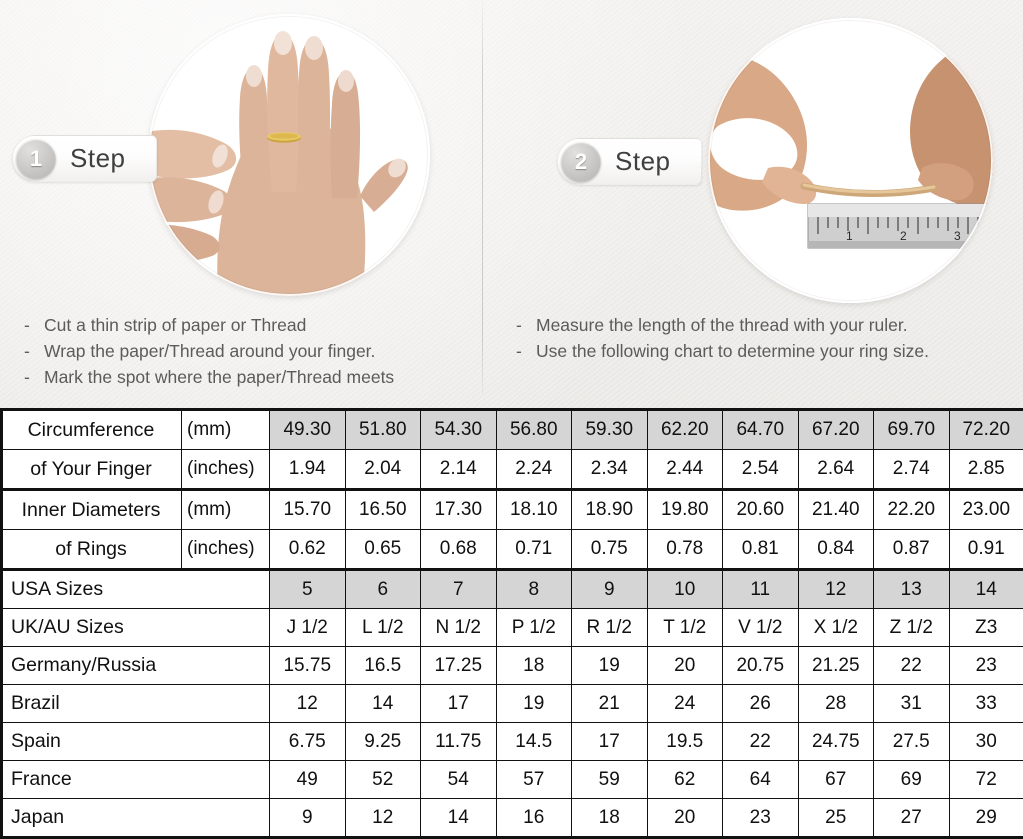 The height and width of the screenshot is (839, 1023). I want to click on cell: T 1/2, so click(685, 628).